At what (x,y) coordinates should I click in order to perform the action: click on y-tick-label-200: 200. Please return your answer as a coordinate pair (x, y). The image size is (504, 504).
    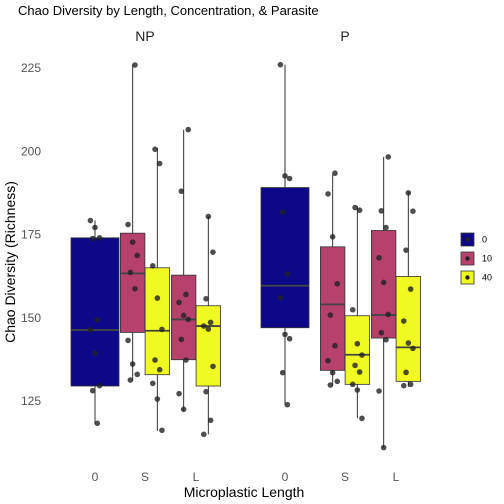
    Looking at the image, I should click on (31, 151).